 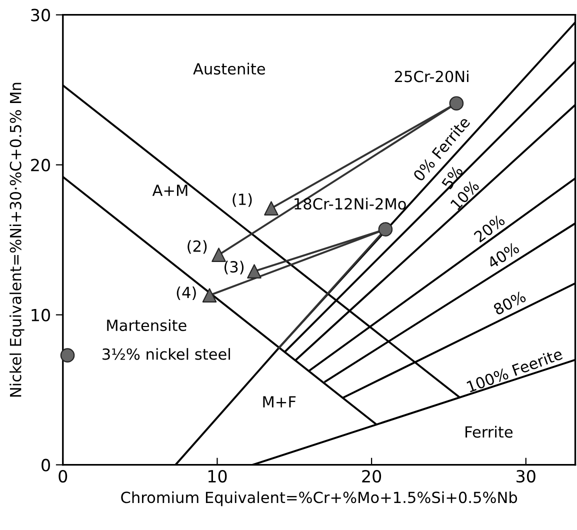 What do you see at coordinates (40, 165) in the screenshot?
I see `y-tick-label: 20` at bounding box center [40, 165].